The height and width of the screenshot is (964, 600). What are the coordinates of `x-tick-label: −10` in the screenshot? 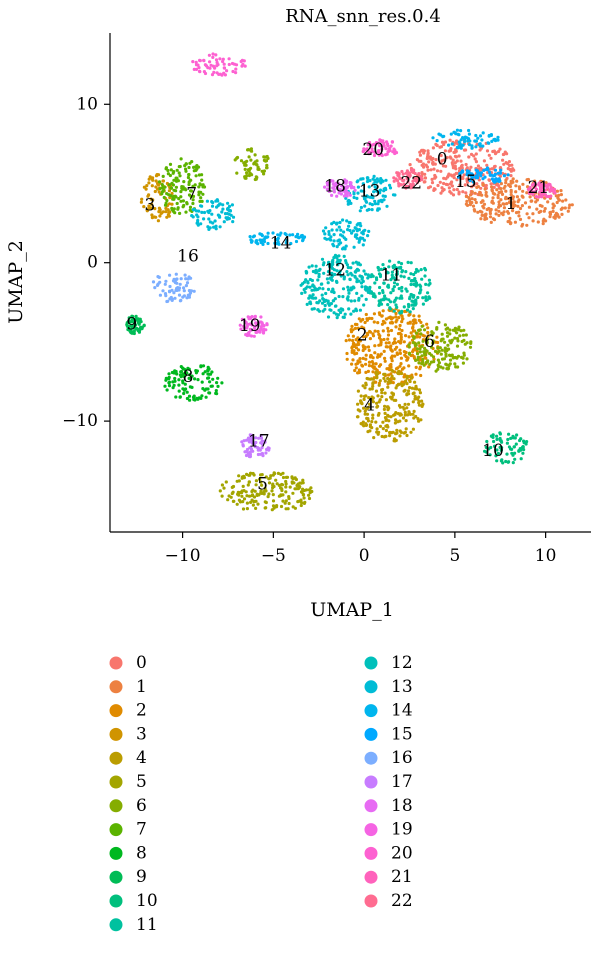 It's located at (183, 556).